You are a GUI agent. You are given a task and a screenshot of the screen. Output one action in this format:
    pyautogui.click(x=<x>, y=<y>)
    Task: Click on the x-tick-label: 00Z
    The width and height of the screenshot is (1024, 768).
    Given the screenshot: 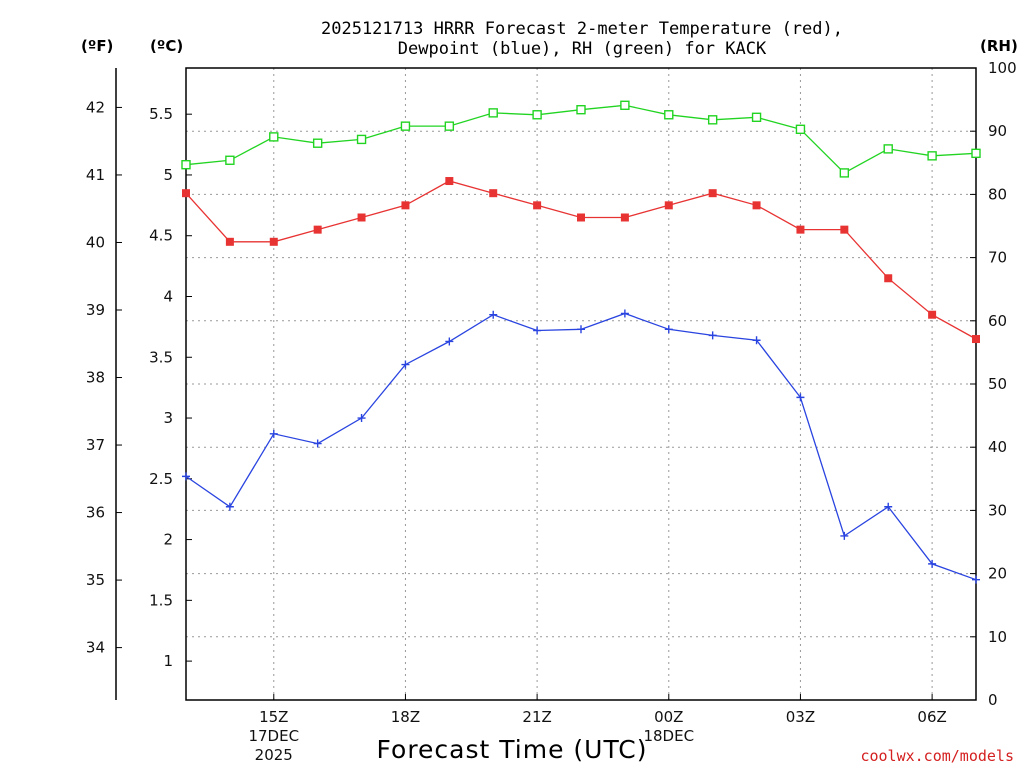 What is the action you would take?
    pyautogui.click(x=668, y=717)
    